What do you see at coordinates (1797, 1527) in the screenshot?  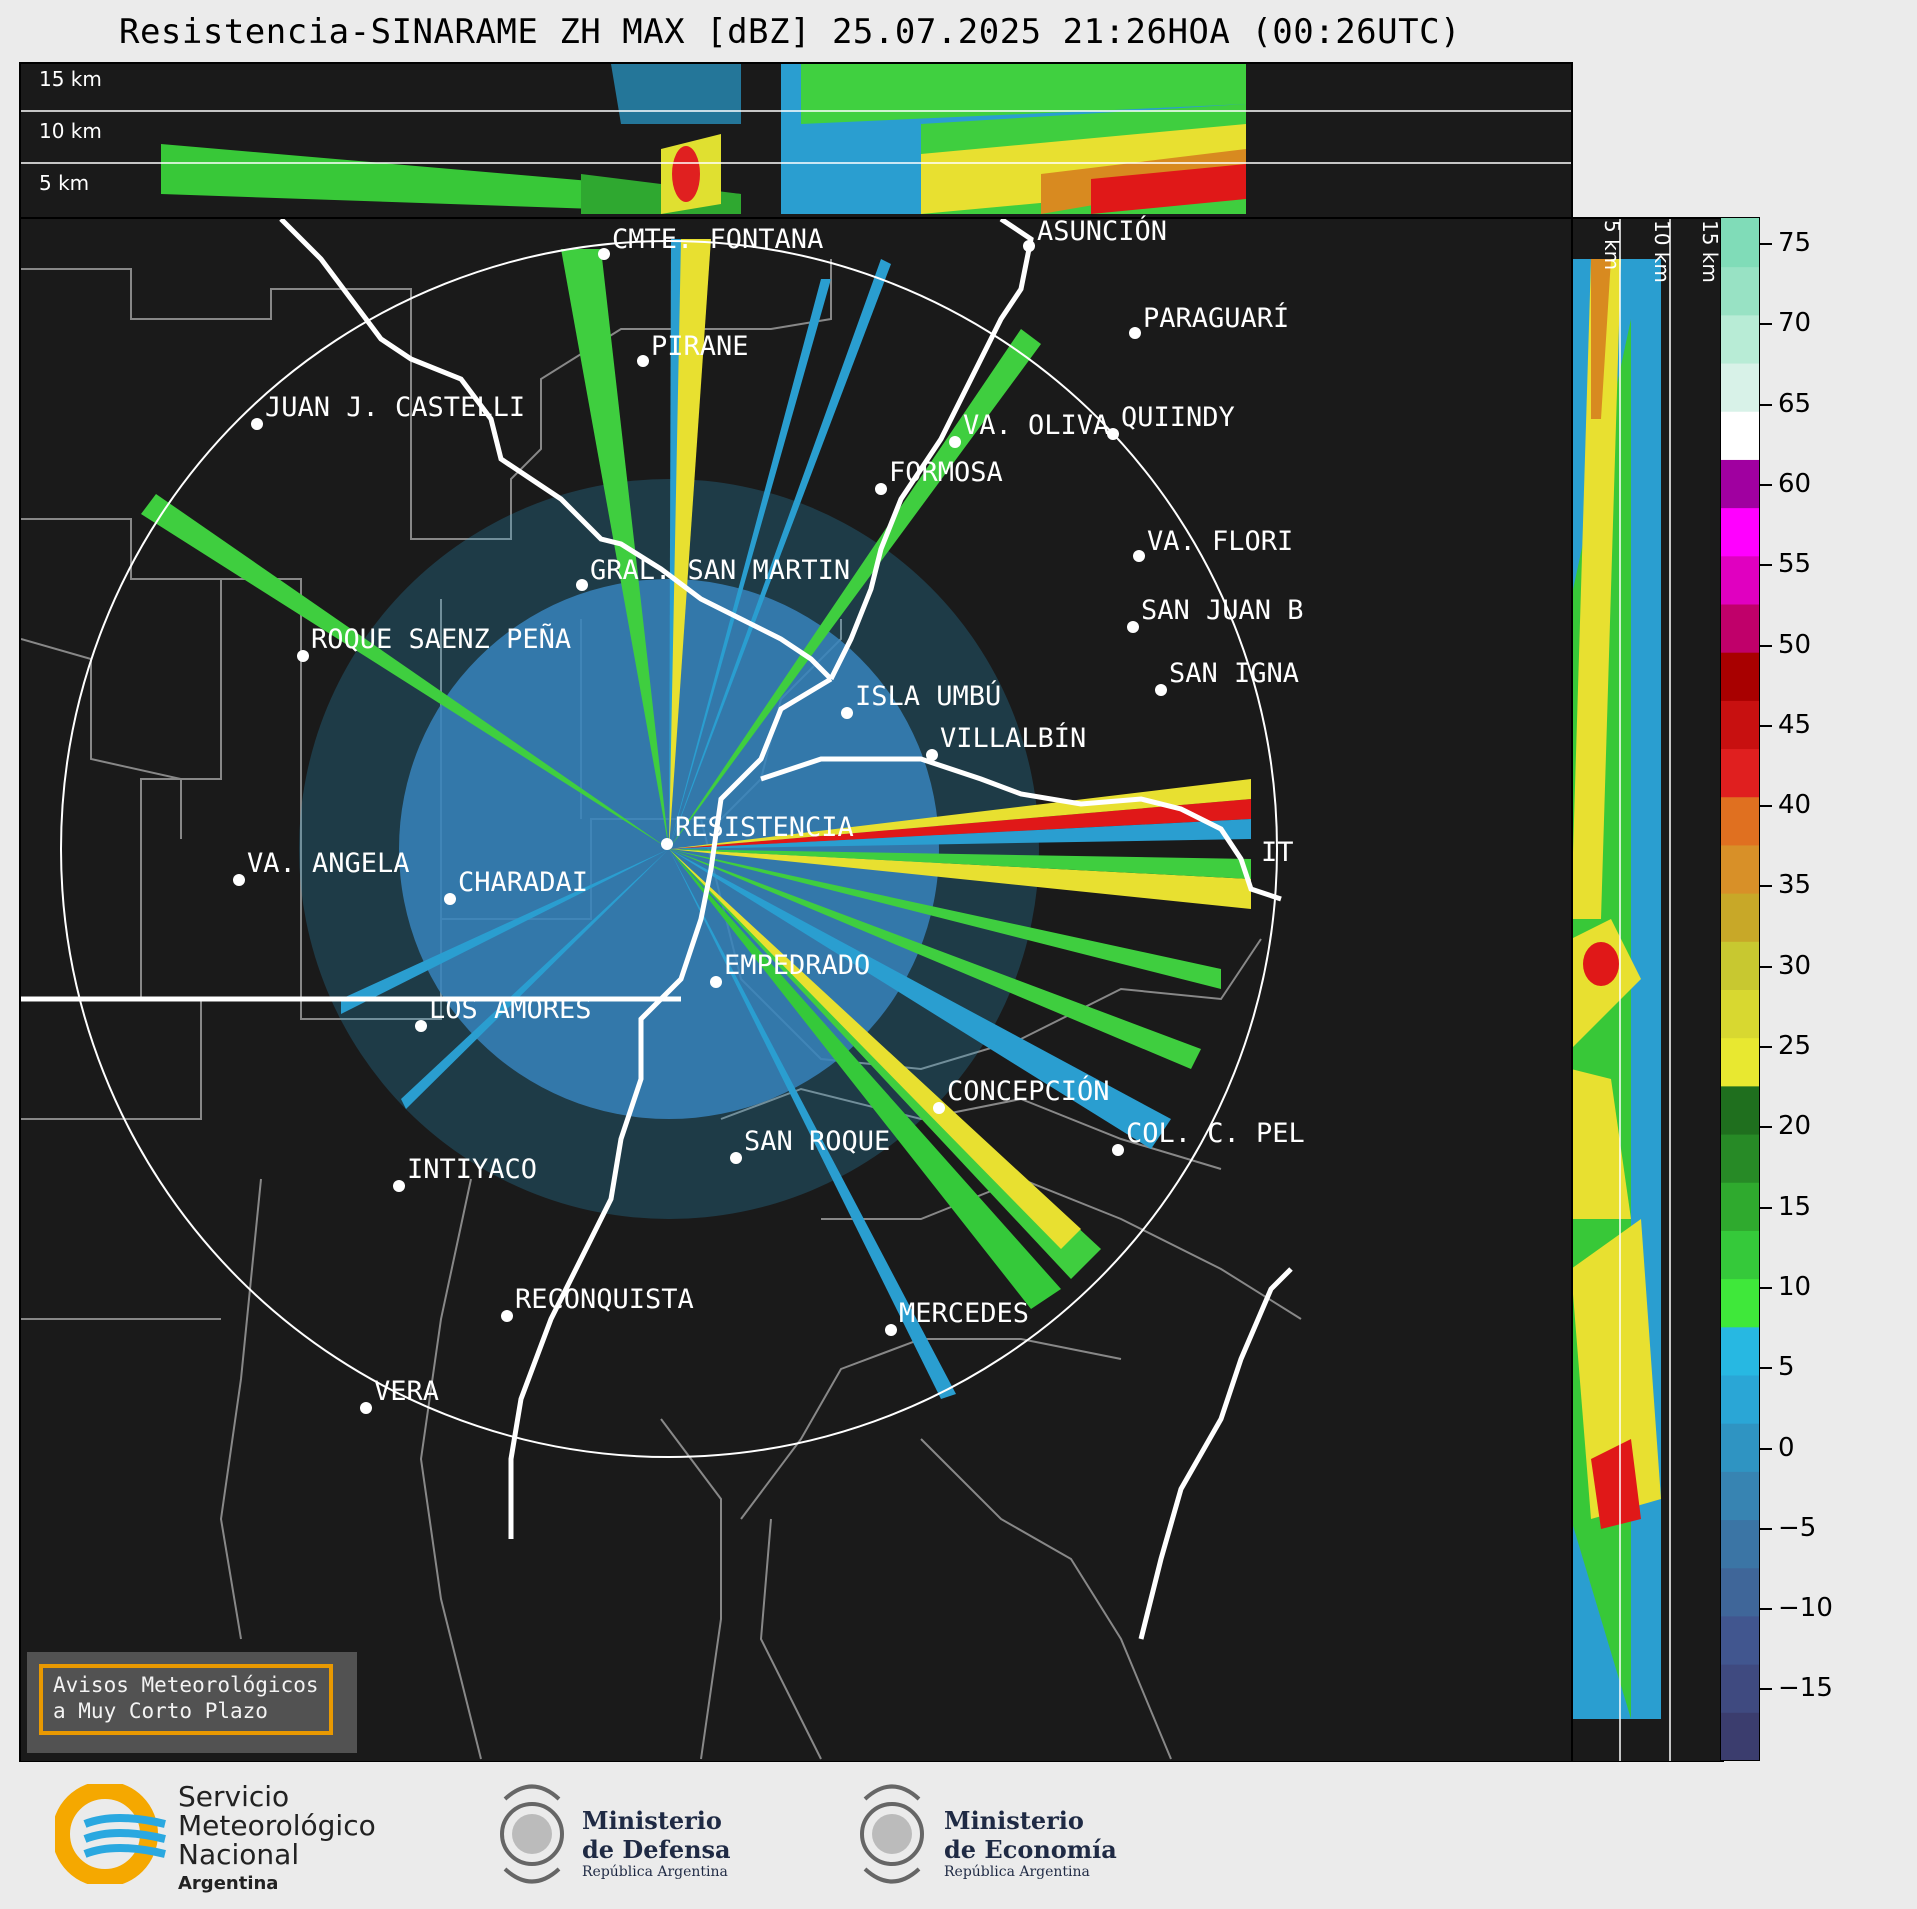 I see `colorbar-tick-label: −5` at bounding box center [1797, 1527].